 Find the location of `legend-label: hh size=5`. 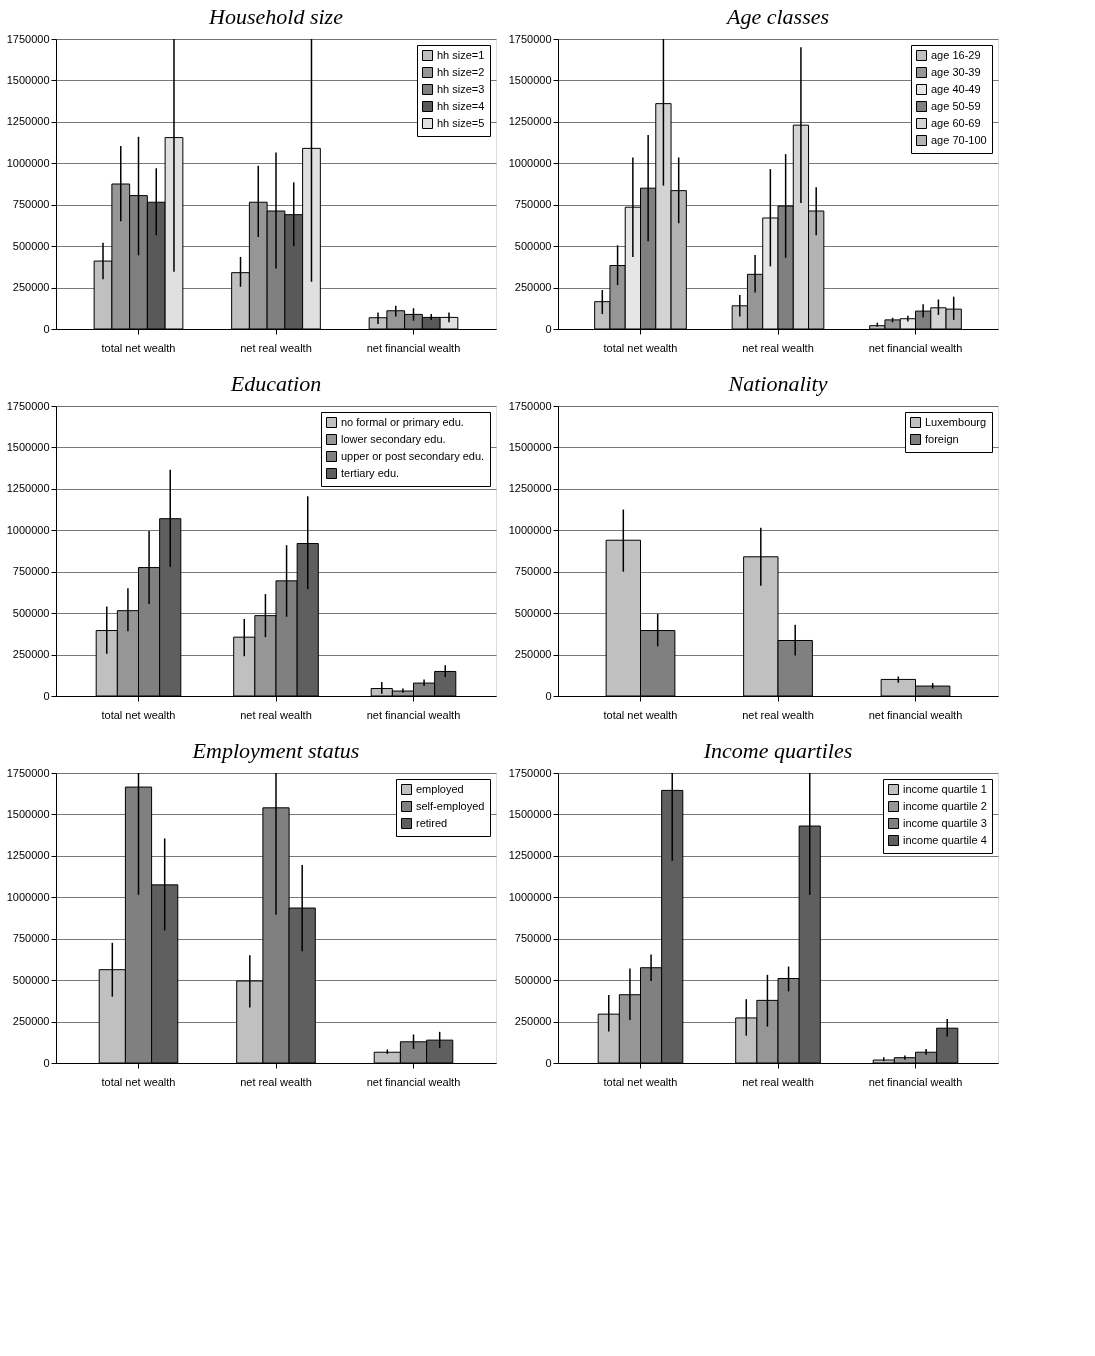

legend-label: hh size=5 is located at coordinates (461, 122).